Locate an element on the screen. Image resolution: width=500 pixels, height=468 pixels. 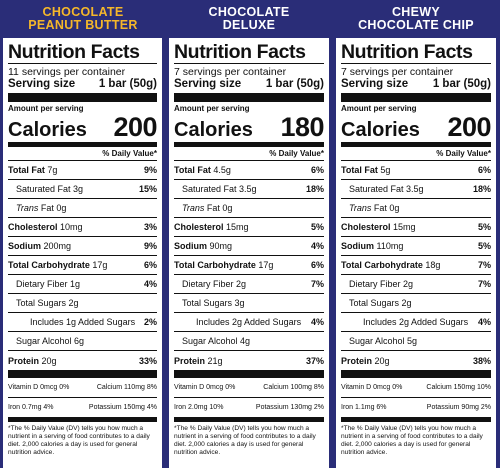
label-text: Sugar Alcohol 6g is located at coordinates (50, 341).